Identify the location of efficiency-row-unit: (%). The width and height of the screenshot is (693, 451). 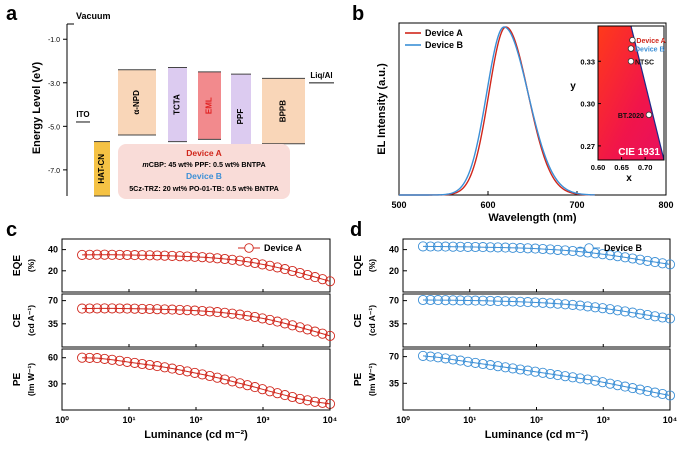
(372, 265).